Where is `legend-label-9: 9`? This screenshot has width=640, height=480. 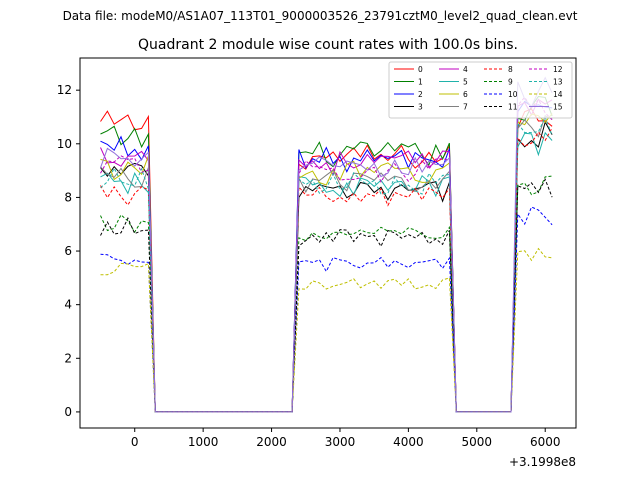 legend-label-9: 9 is located at coordinates (510, 82).